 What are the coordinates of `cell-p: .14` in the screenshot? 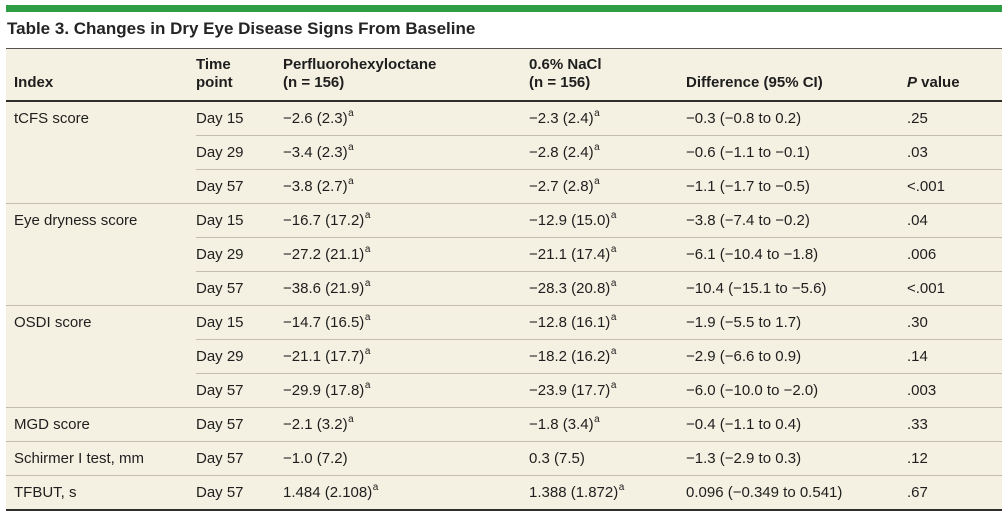 It's located at (954, 356).